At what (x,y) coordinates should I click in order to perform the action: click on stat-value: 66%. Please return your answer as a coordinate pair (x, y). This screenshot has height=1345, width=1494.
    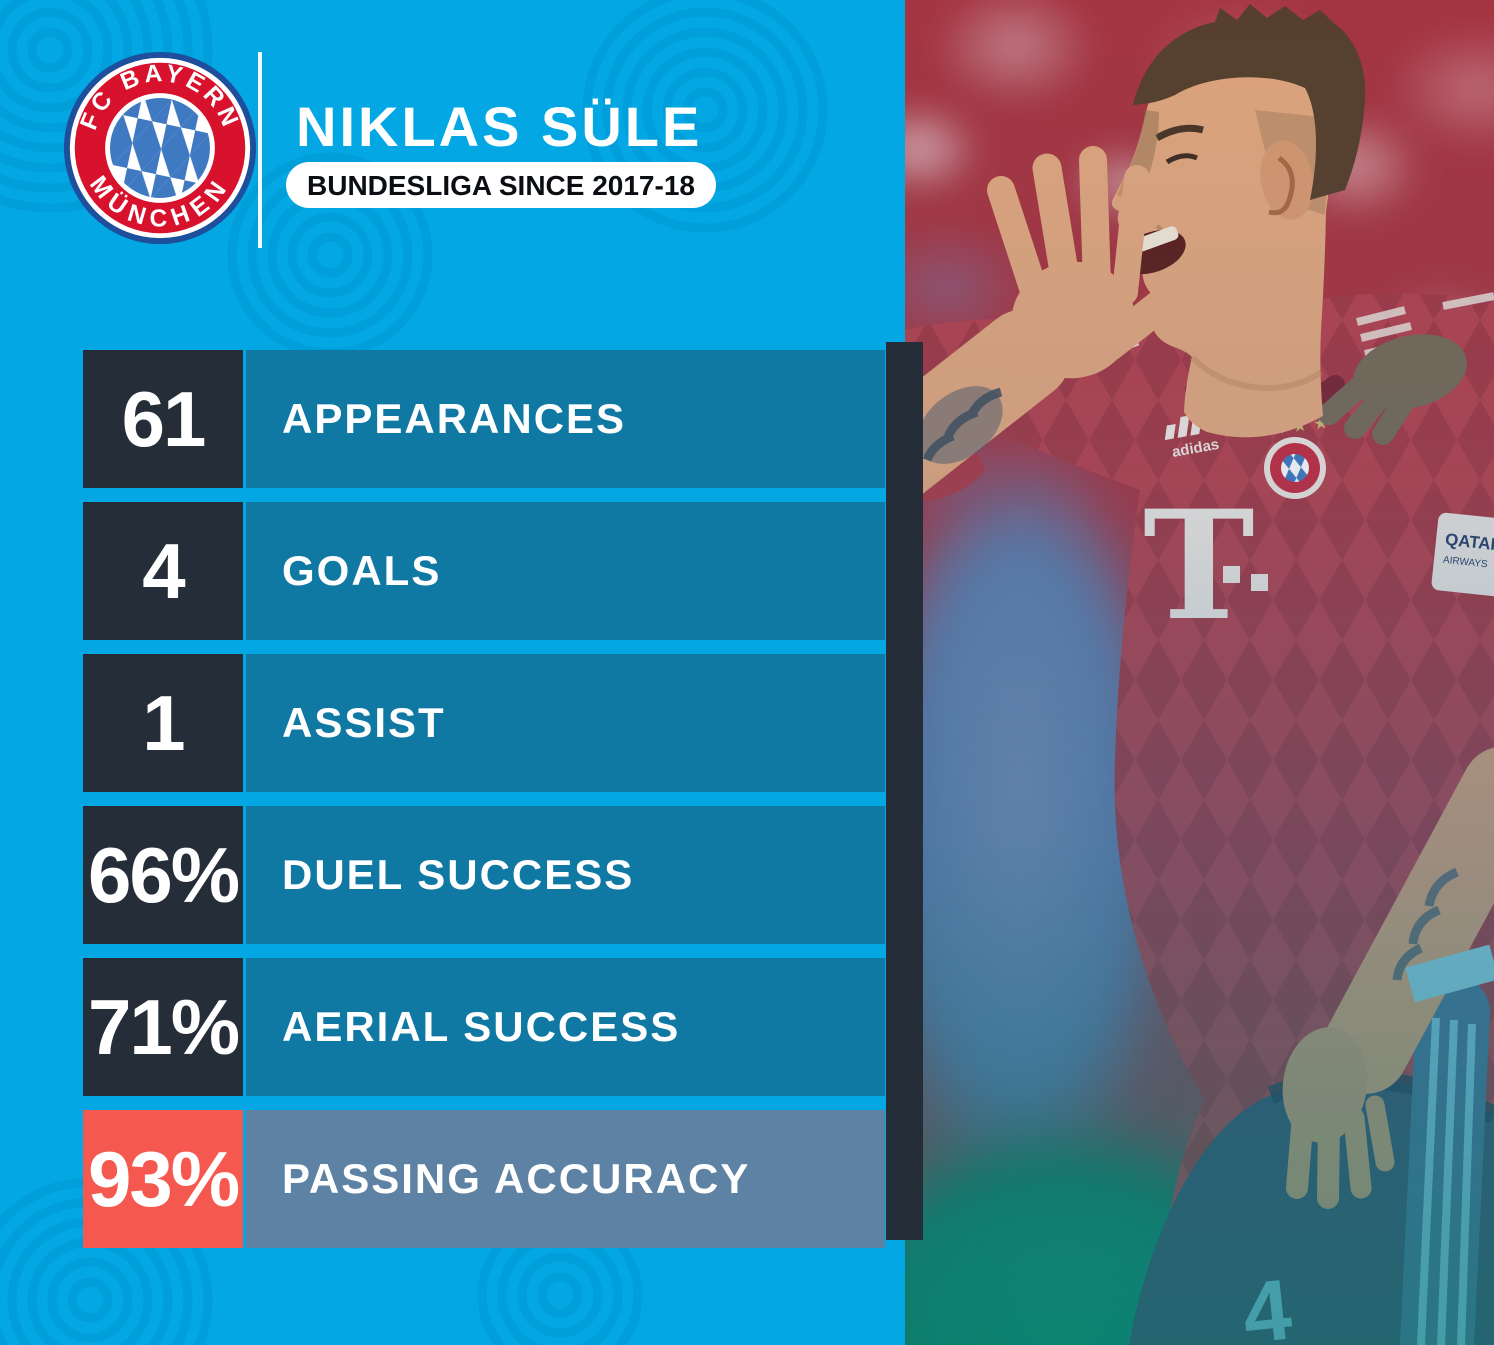
    Looking at the image, I should click on (163, 875).